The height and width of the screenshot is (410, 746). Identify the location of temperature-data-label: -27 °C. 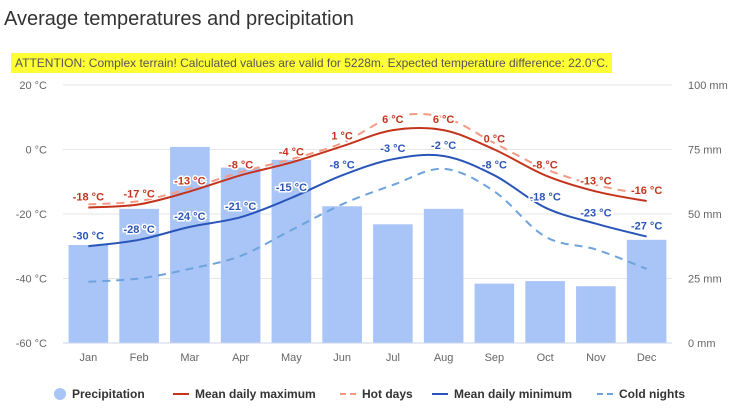
(646, 227).